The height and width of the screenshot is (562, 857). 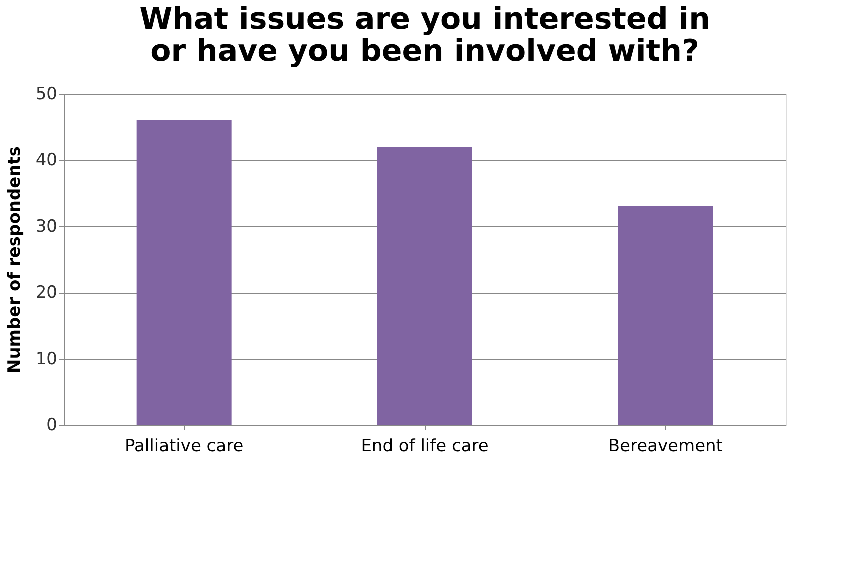 I want to click on y-tick-label: 30, so click(x=47, y=226).